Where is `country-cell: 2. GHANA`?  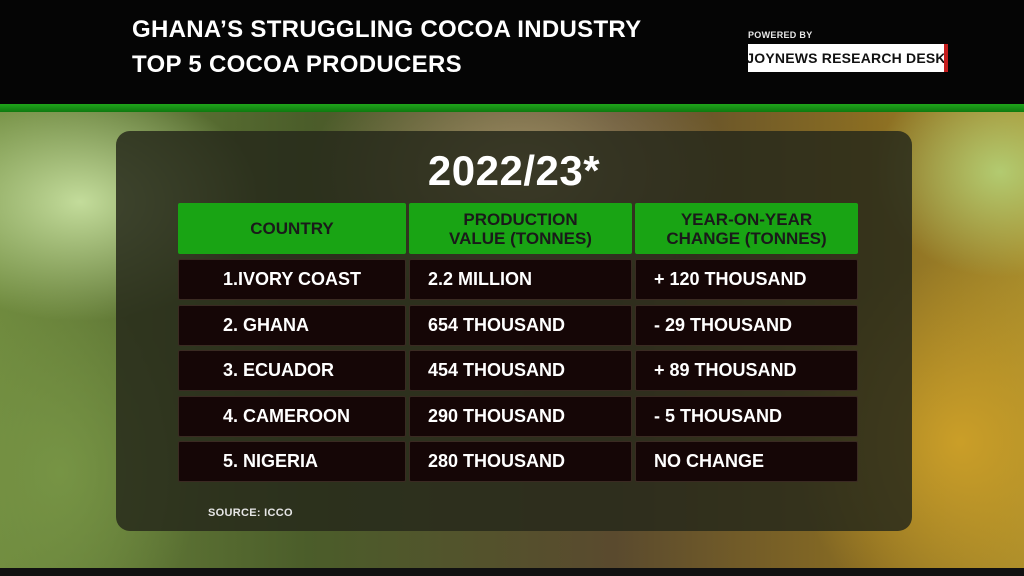
country-cell: 2. GHANA is located at coordinates (292, 325).